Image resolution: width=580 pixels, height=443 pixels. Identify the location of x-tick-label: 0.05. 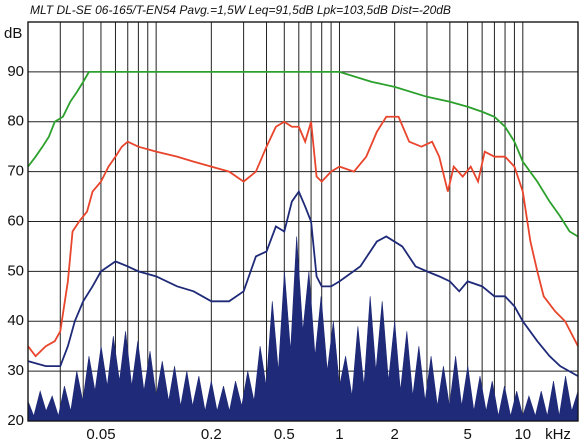
(100, 434).